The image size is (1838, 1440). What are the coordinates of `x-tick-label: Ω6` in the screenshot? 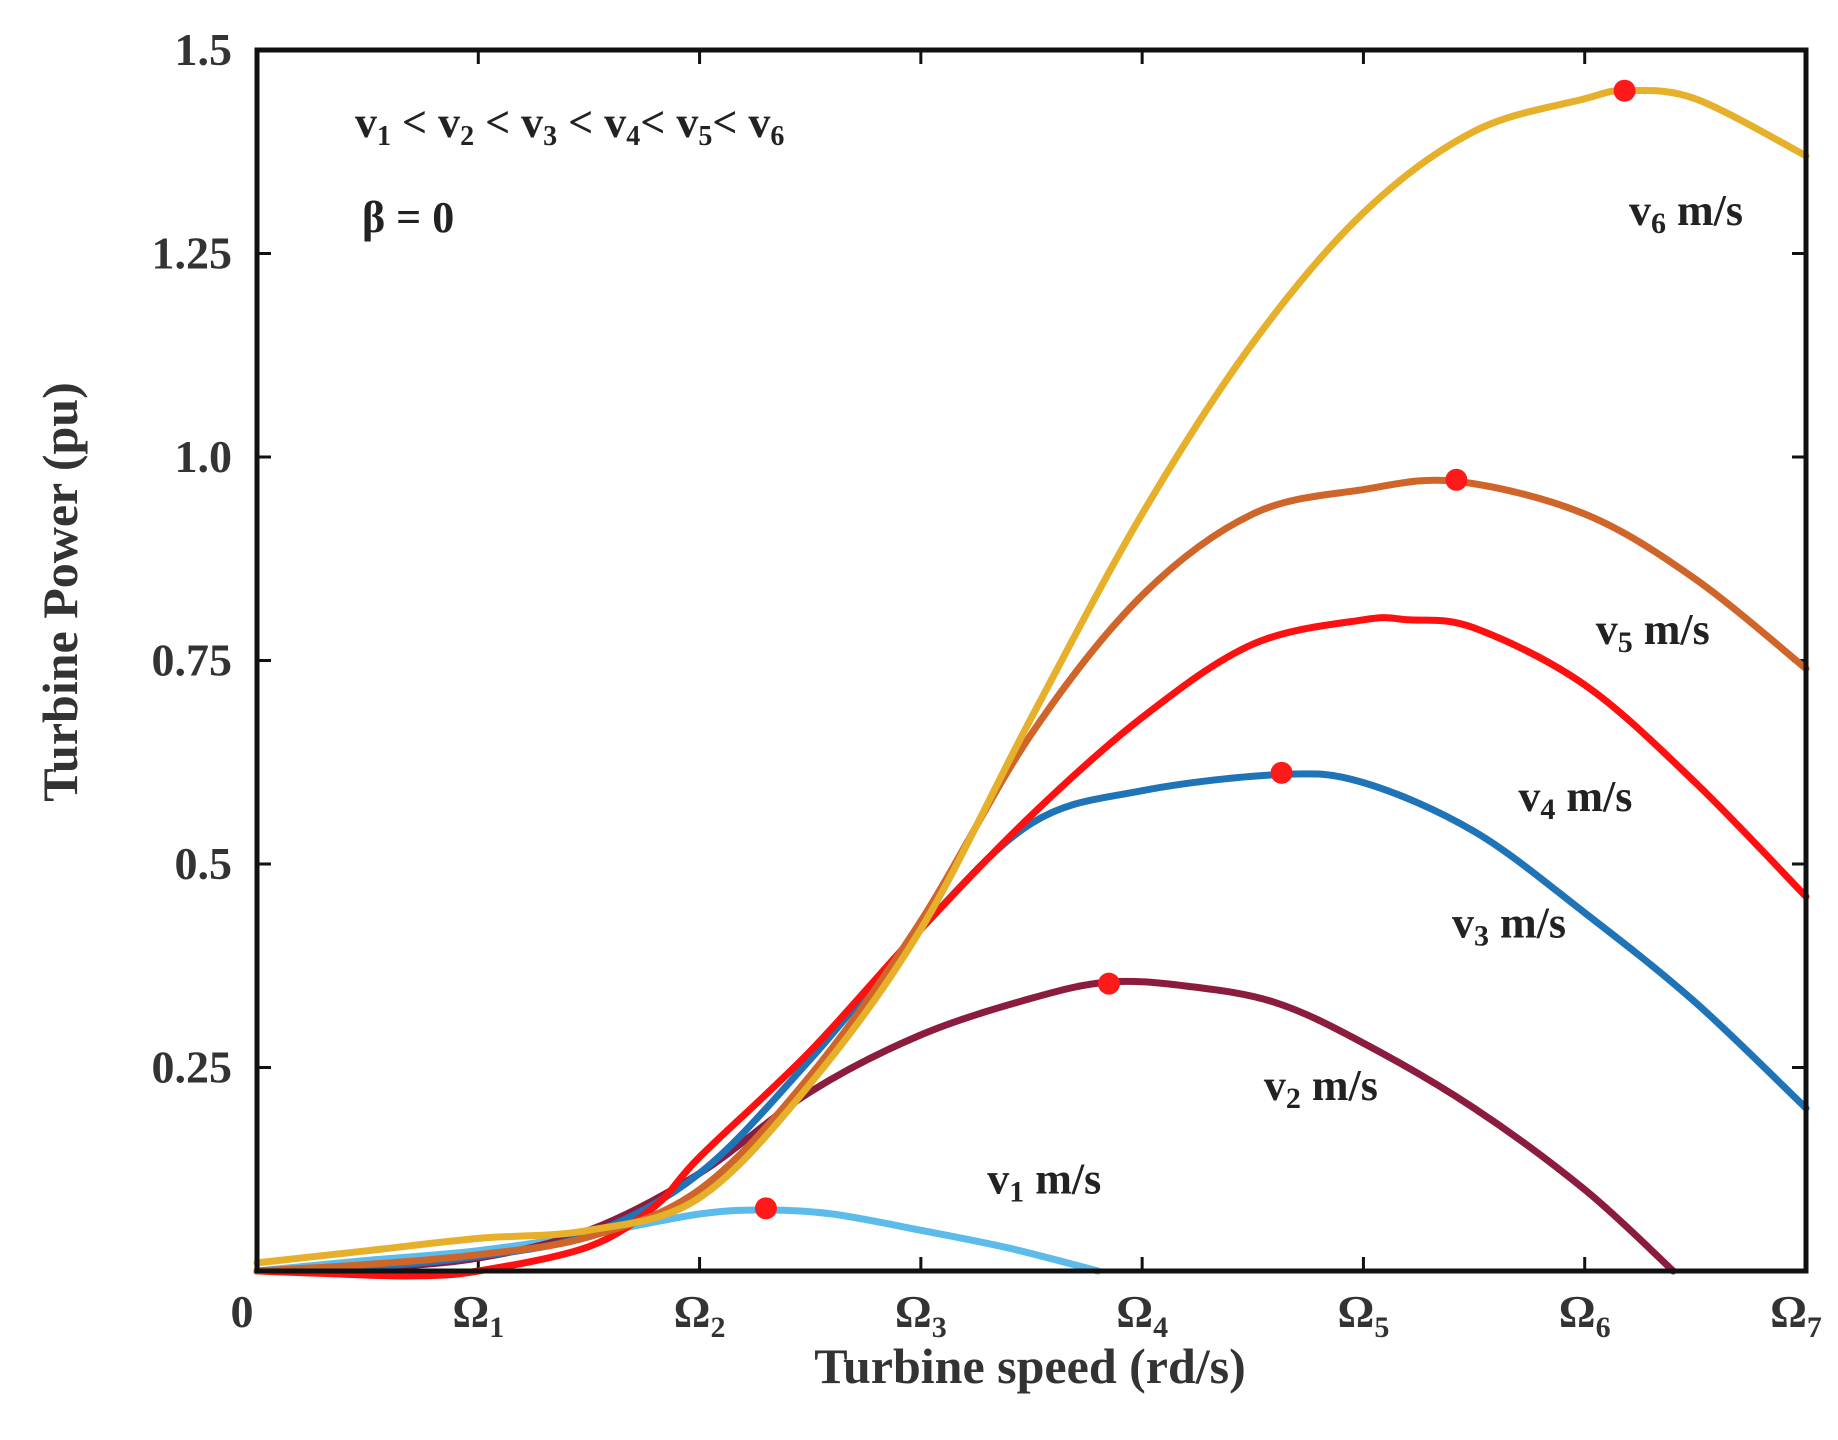 It's located at (1585, 1315).